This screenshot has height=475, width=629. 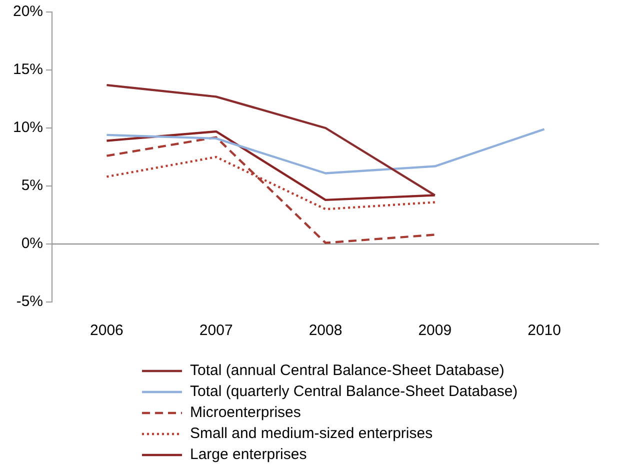 What do you see at coordinates (32, 185) in the screenshot?
I see `y-tick-label: 5%` at bounding box center [32, 185].